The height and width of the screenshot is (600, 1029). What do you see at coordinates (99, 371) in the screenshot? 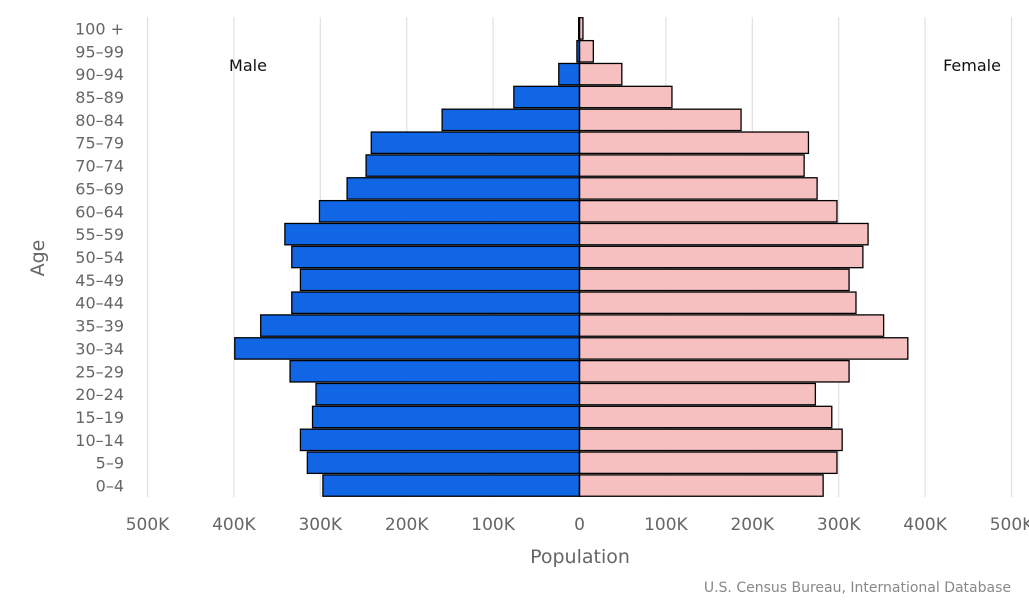
I see `age-tick-label: 25–29` at bounding box center [99, 371].